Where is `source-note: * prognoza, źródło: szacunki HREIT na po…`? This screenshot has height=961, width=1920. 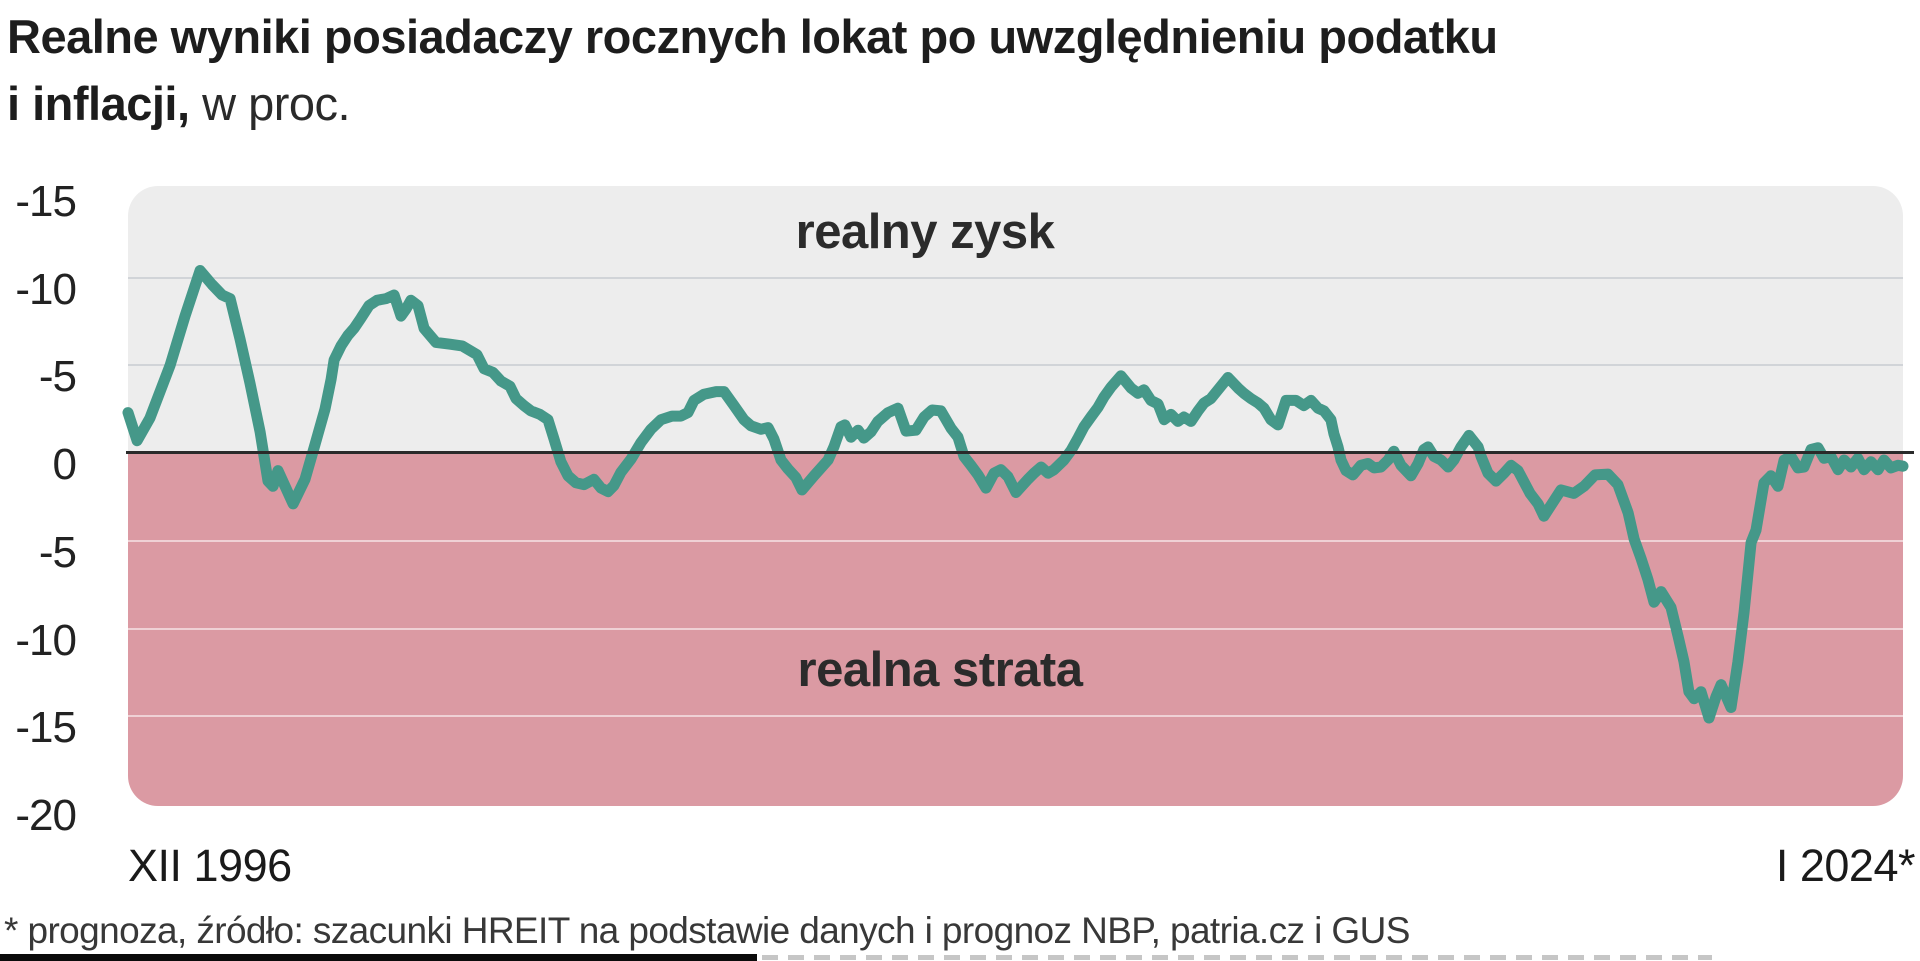 source-note: * prognoza, źródło: szacunki HREIT na po… is located at coordinates (707, 930).